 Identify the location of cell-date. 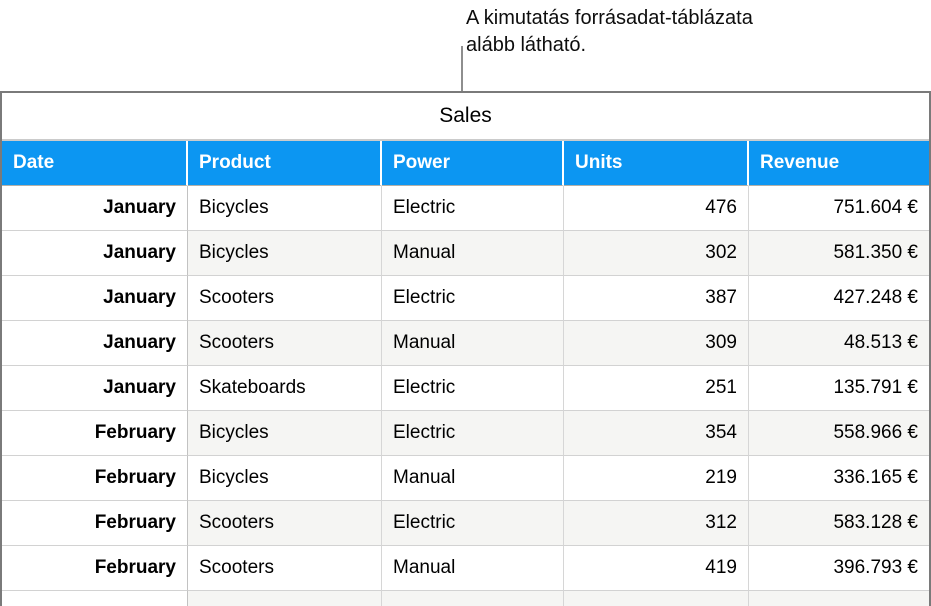
(95, 598).